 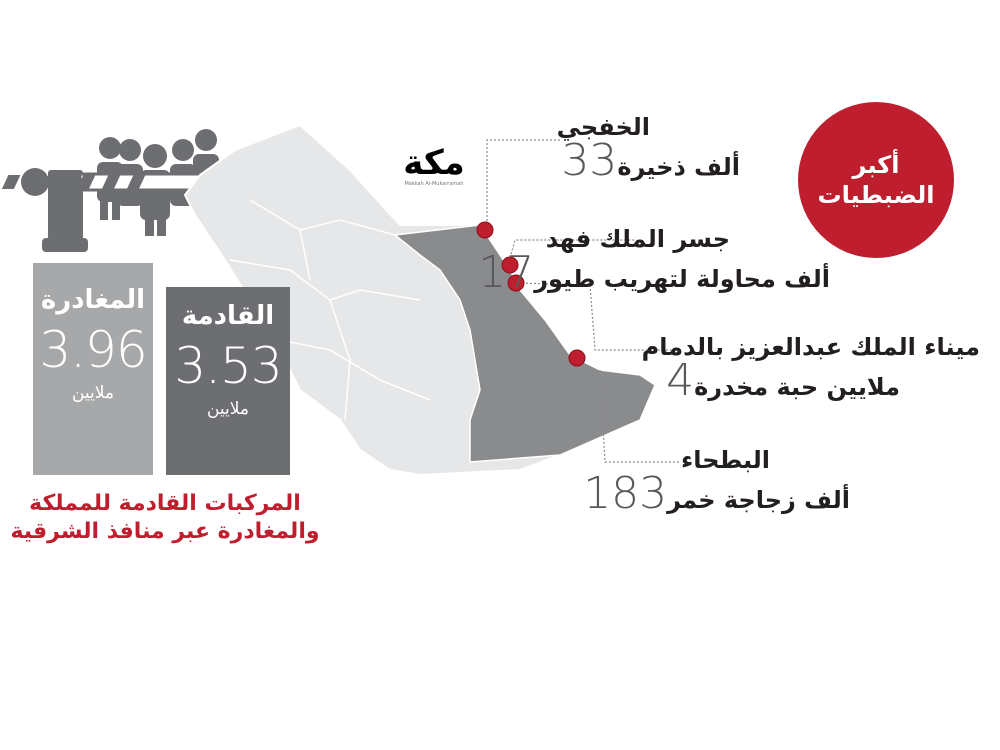 I want to click on caption-line-1: المركبات القادمة للمملكة, so click(x=165, y=503).